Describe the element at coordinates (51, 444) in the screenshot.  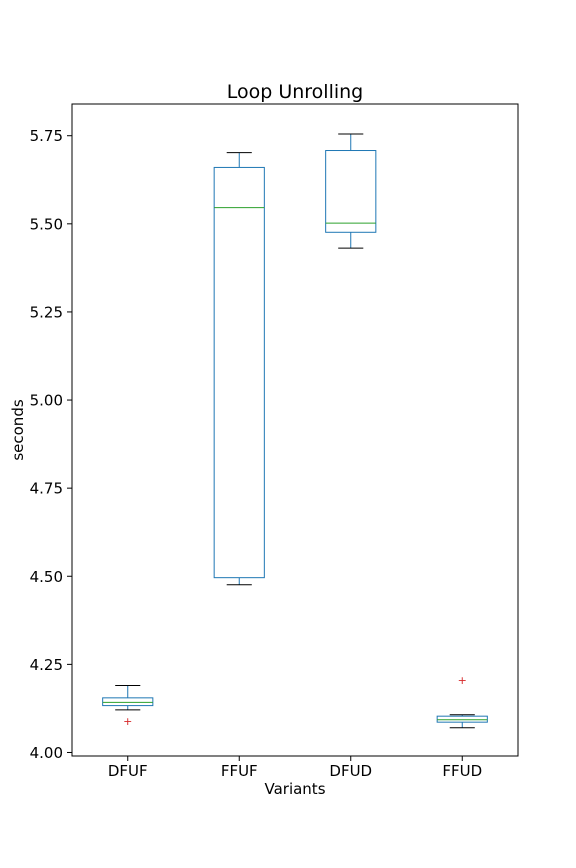
I see `y-axis-ticks: 4.00 4.25 4.50 4.75 5.00 5.25 5.50 5.75` at that location.